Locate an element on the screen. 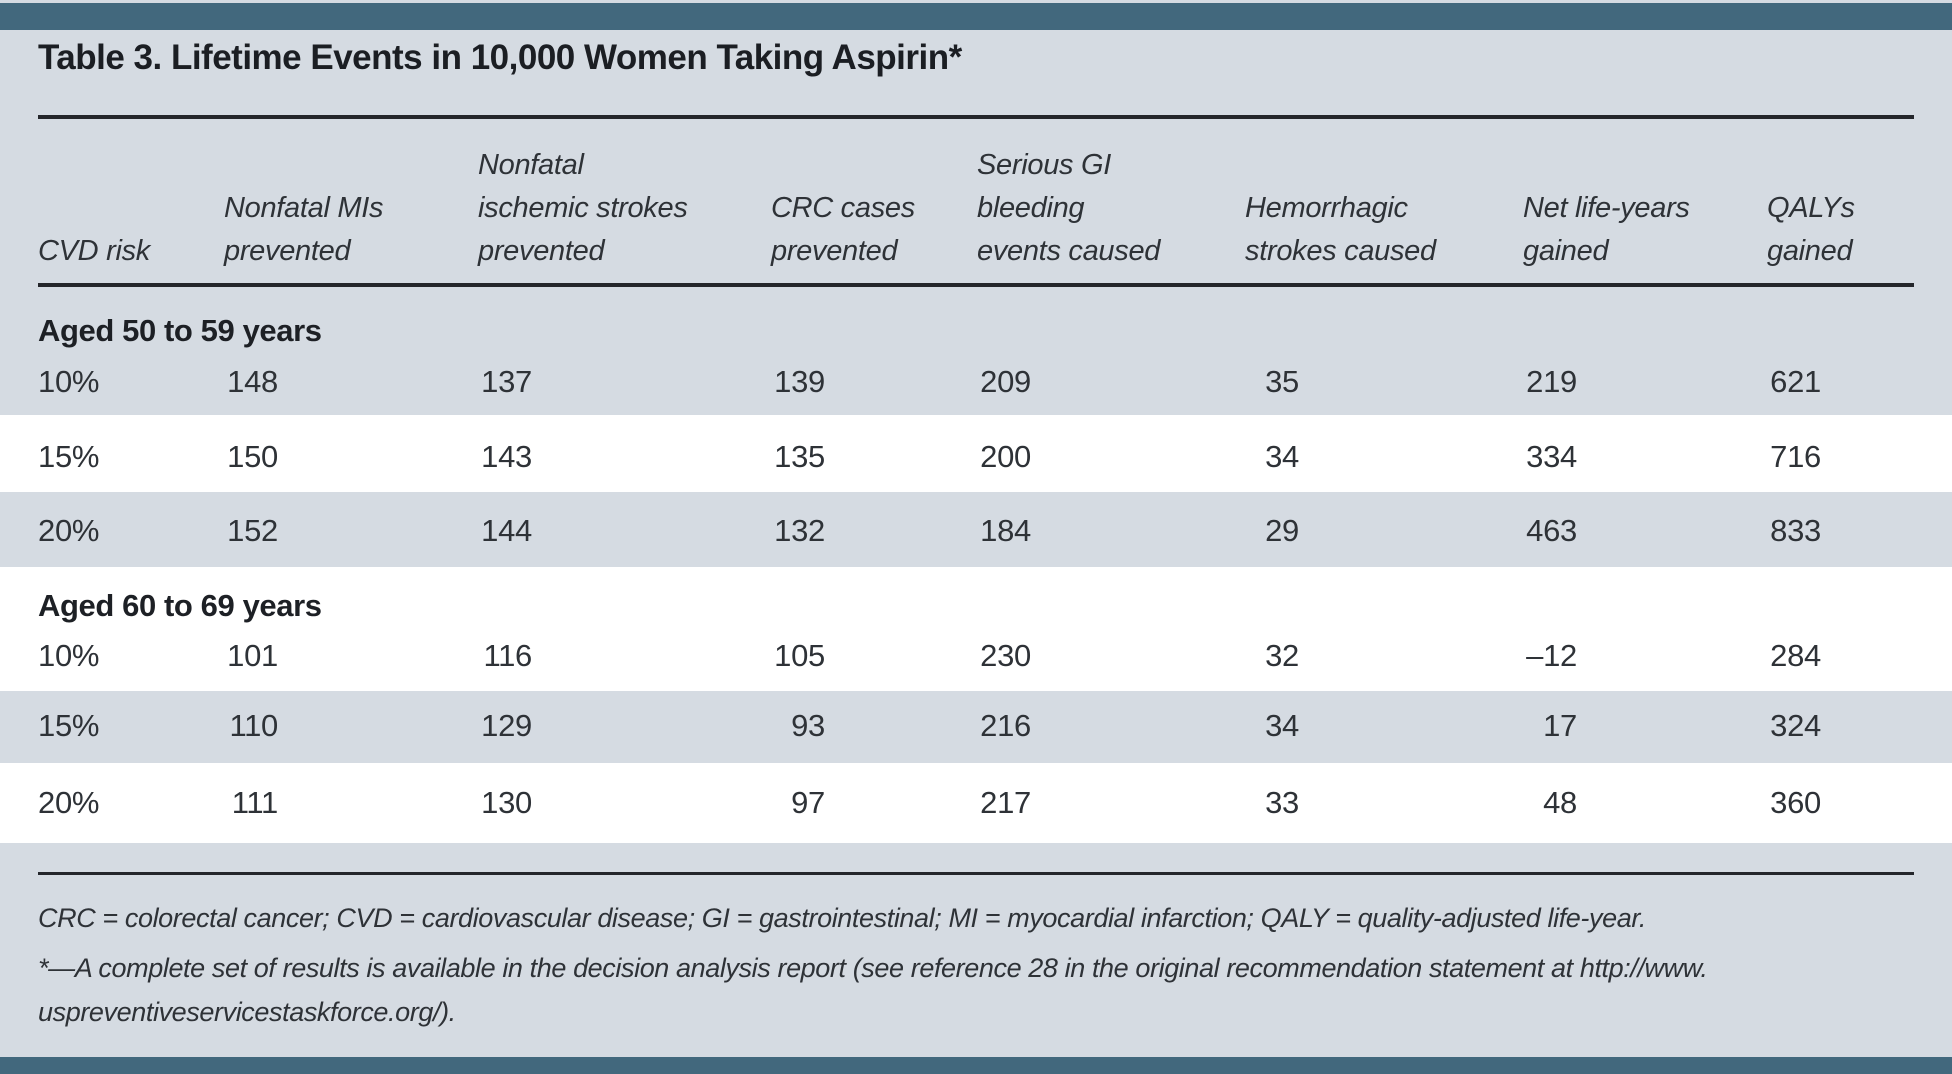  cell: 105 is located at coordinates (799, 655).